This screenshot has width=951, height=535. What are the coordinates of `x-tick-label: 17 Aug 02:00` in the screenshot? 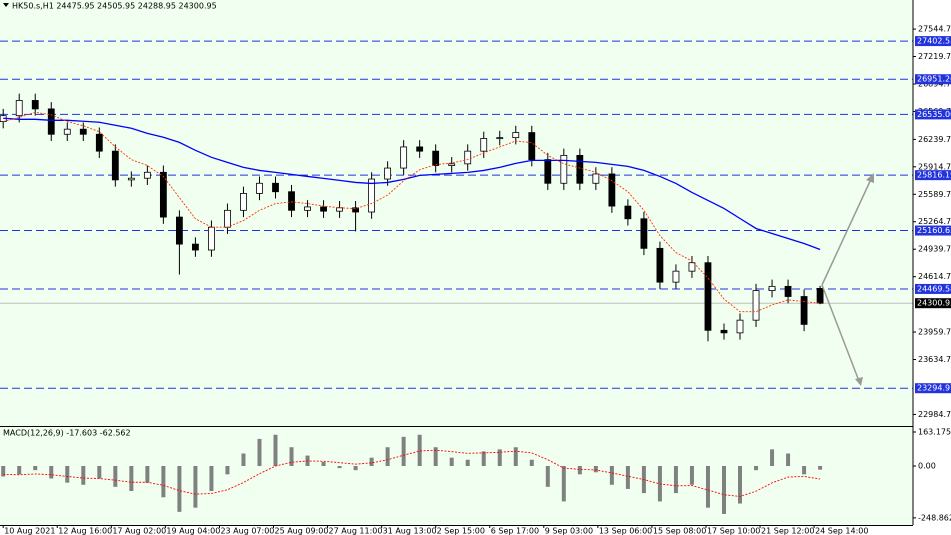 It's located at (139, 531).